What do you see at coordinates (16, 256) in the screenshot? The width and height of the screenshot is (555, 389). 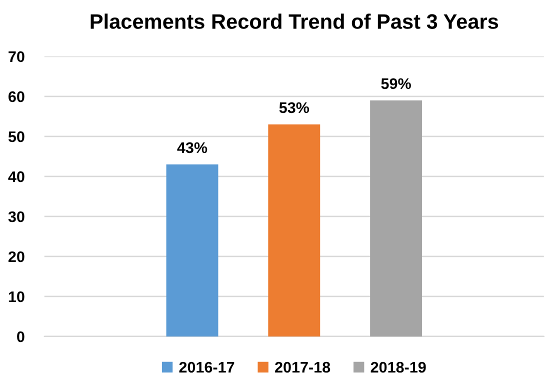 I see `y-tick-label: 20` at bounding box center [16, 256].